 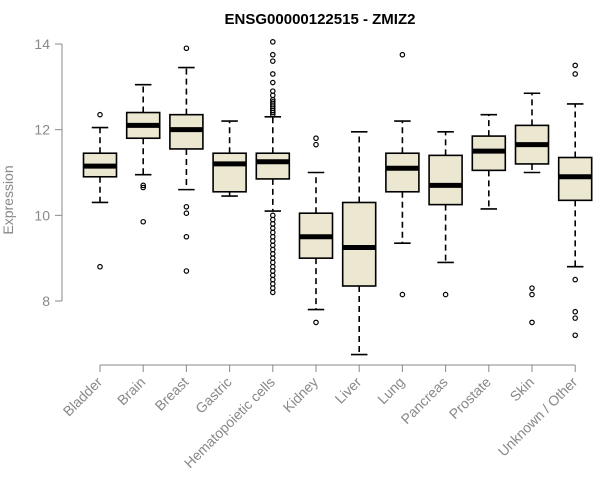 I want to click on box-bladder, so click(x=100, y=190).